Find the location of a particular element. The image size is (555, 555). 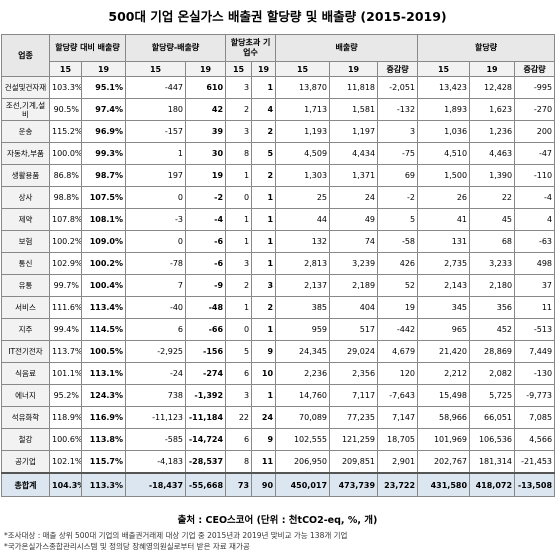

cell: 18,705 is located at coordinates (398, 439).